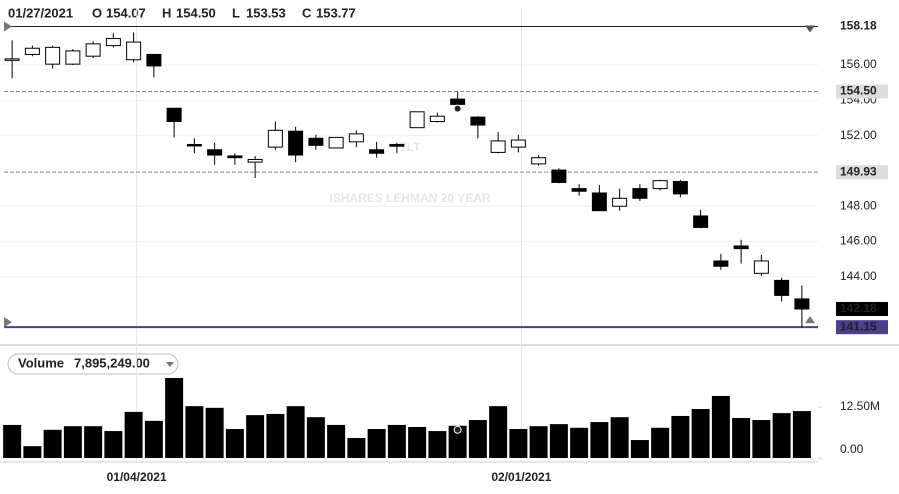 The height and width of the screenshot is (494, 899). Describe the element at coordinates (858, 64) in the screenshot. I see `y-tick-label: 156.00` at that location.